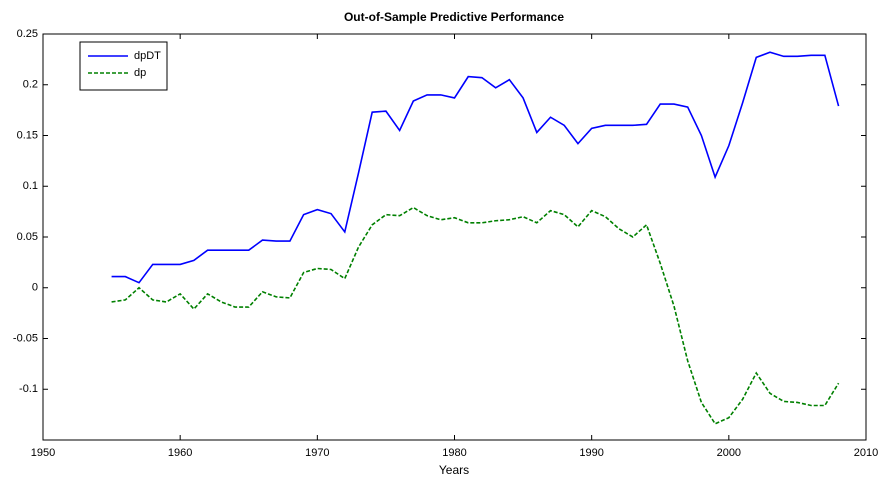  I want to click on legend-label: dpDT, so click(147, 56).